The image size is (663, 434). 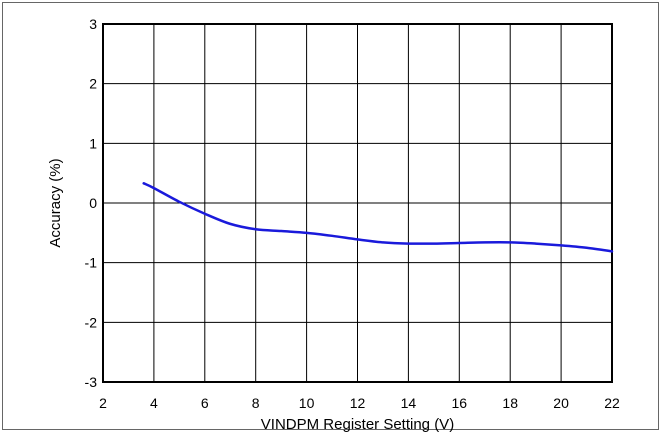 I want to click on y-tick-label: 3, so click(x=93, y=24).